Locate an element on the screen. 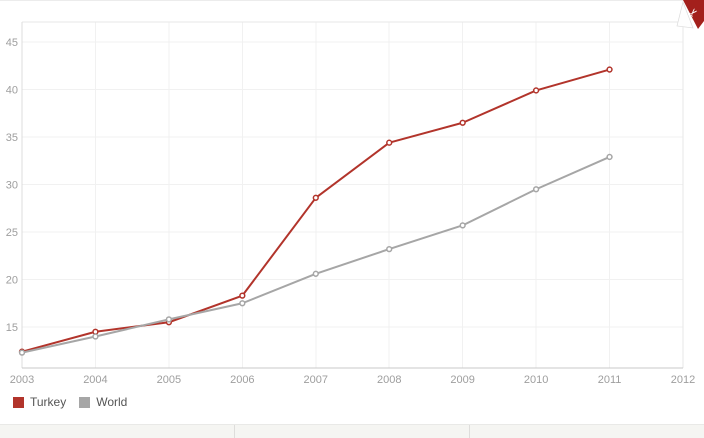 The width and height of the screenshot is (704, 438). y-axis-tick-label: 25 is located at coordinates (12, 233).